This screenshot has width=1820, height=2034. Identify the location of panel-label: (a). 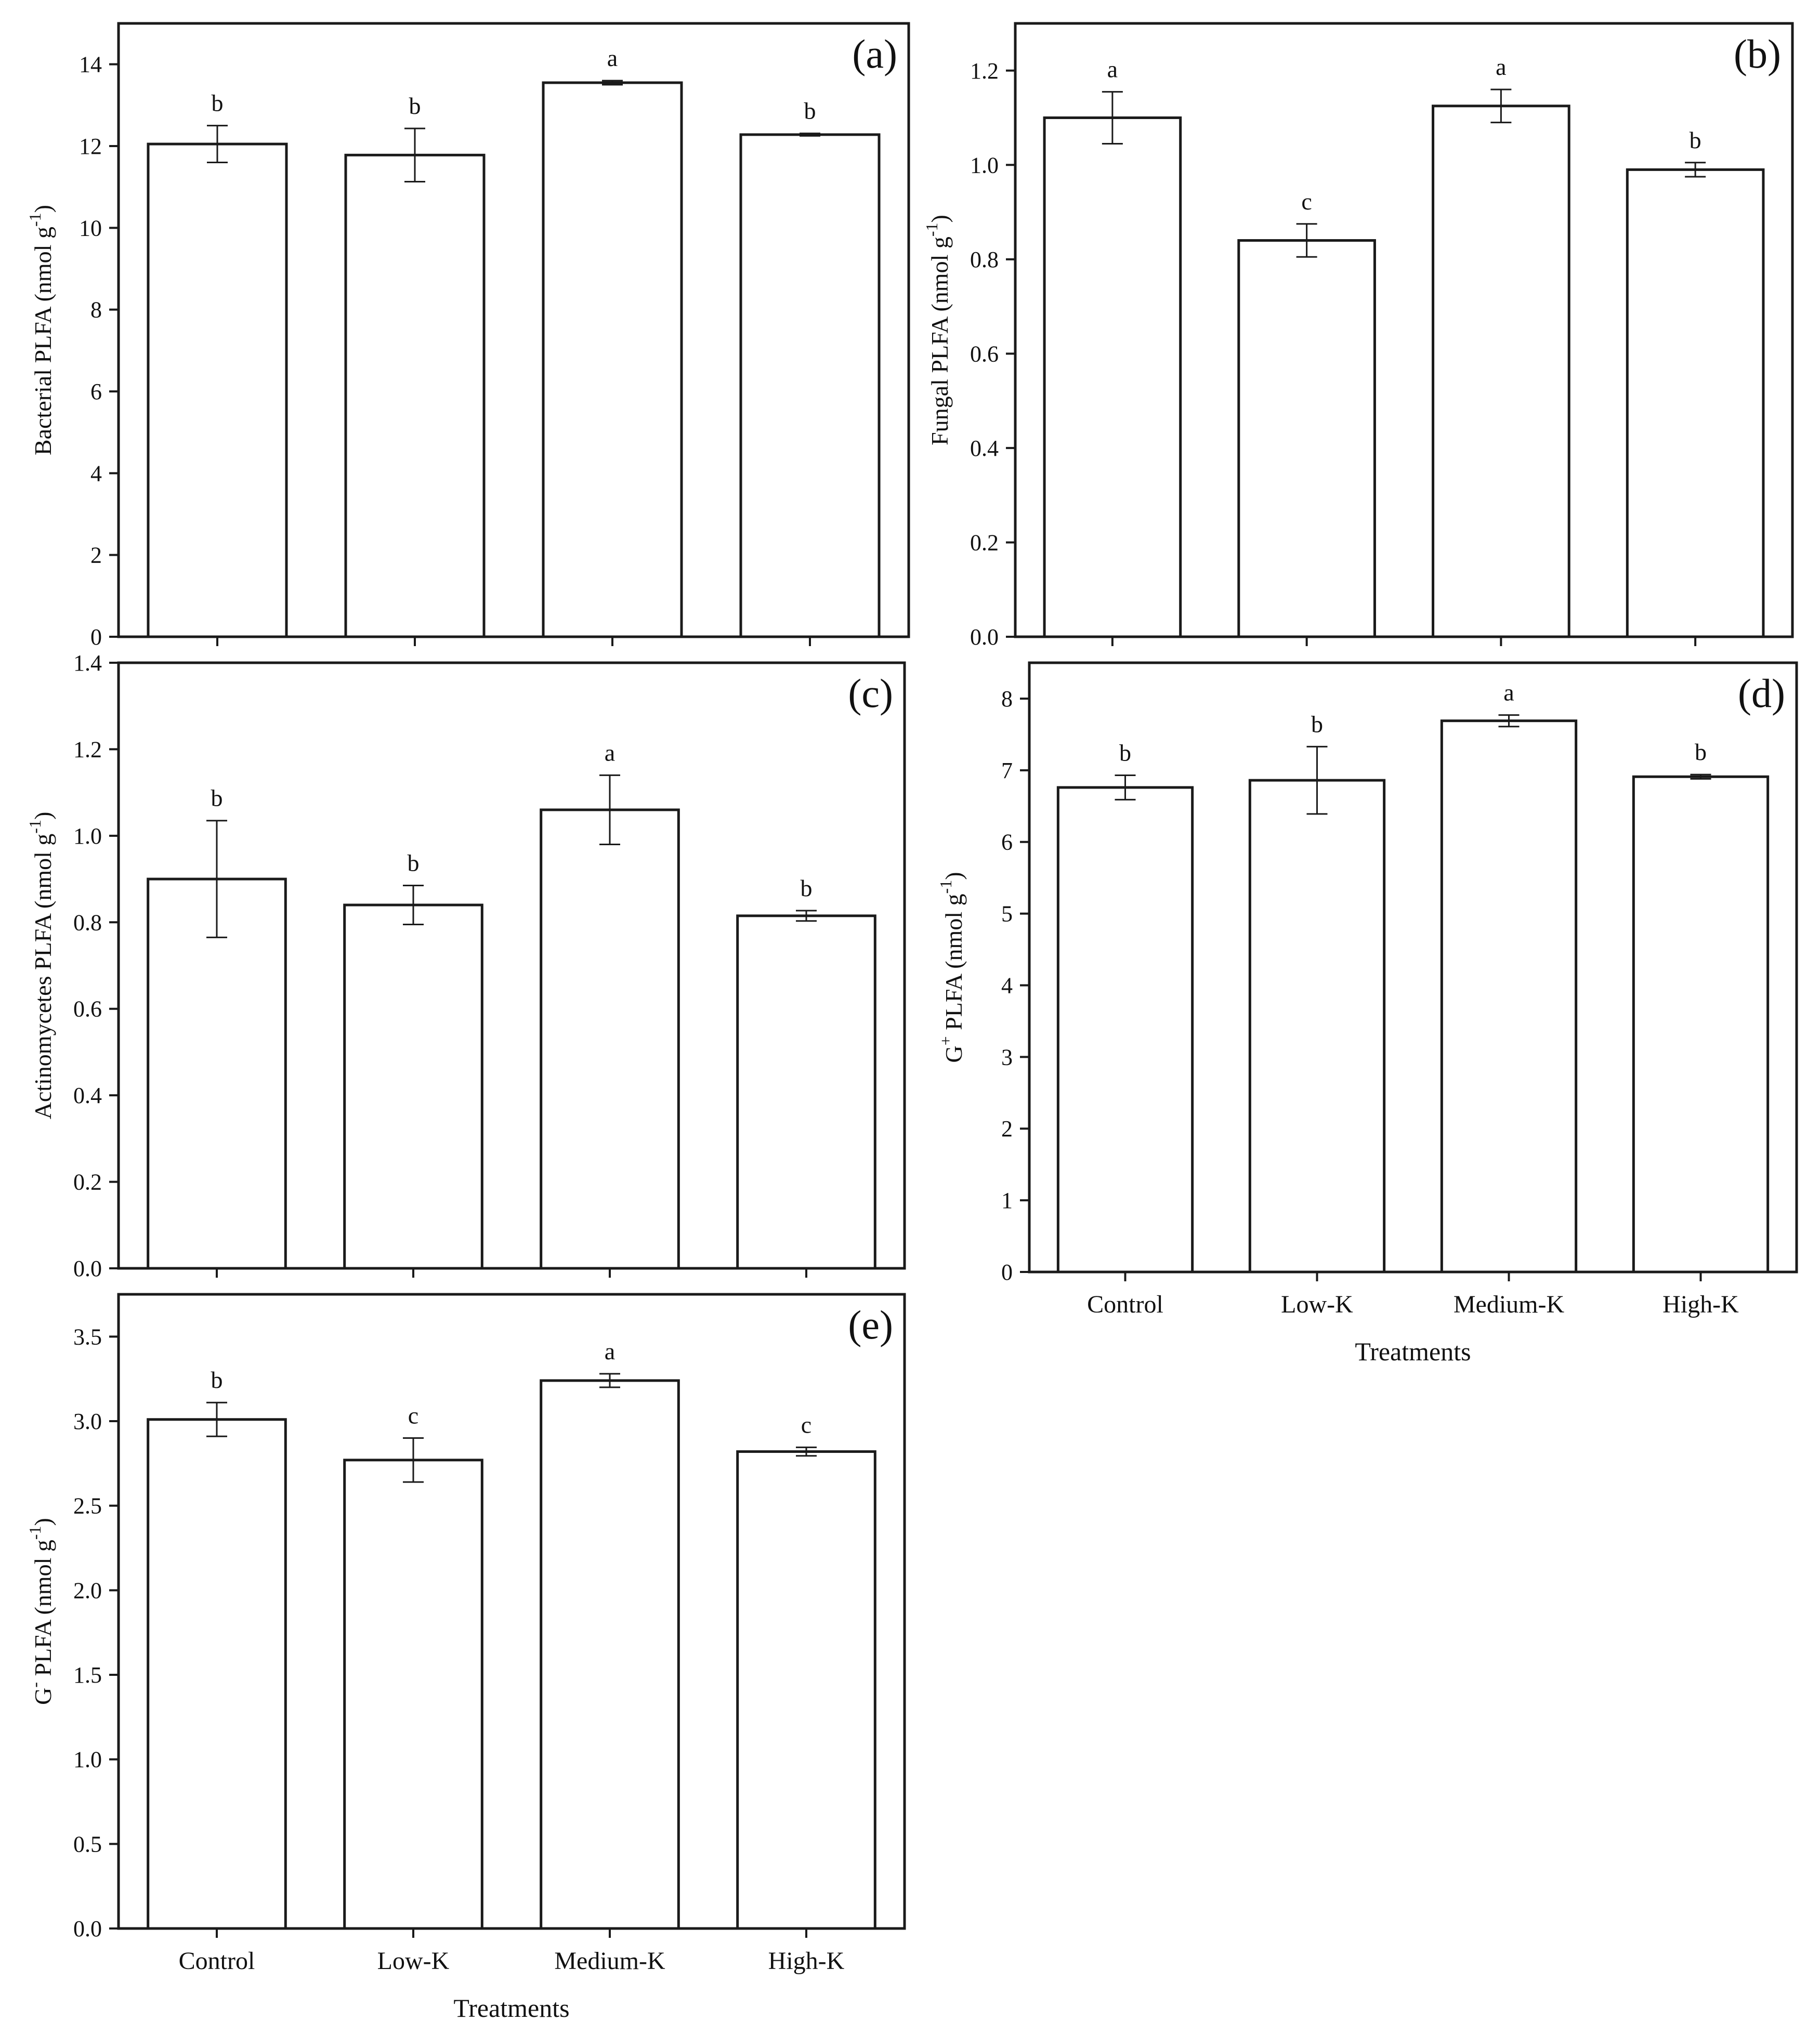
(874, 53).